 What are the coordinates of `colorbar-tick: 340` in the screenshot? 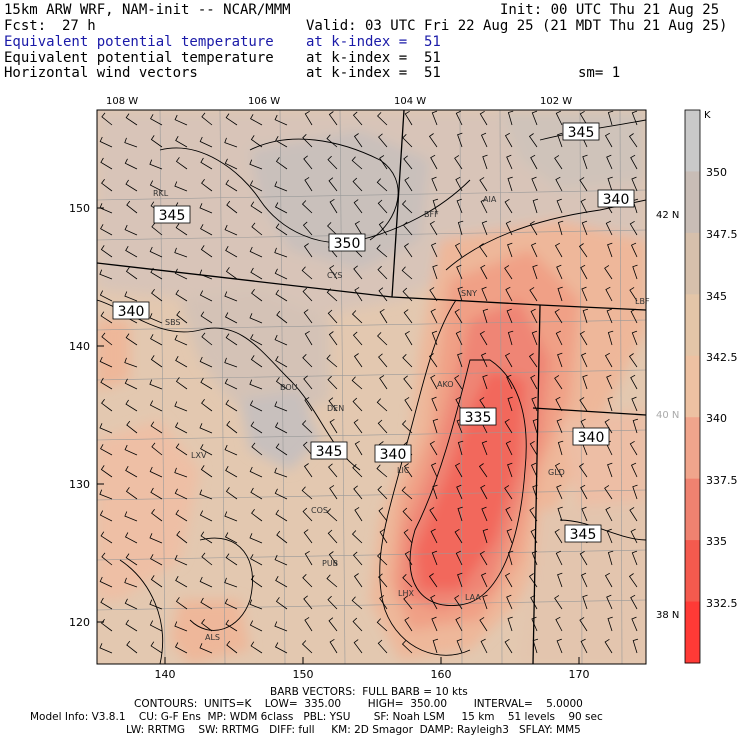 It's located at (716, 418).